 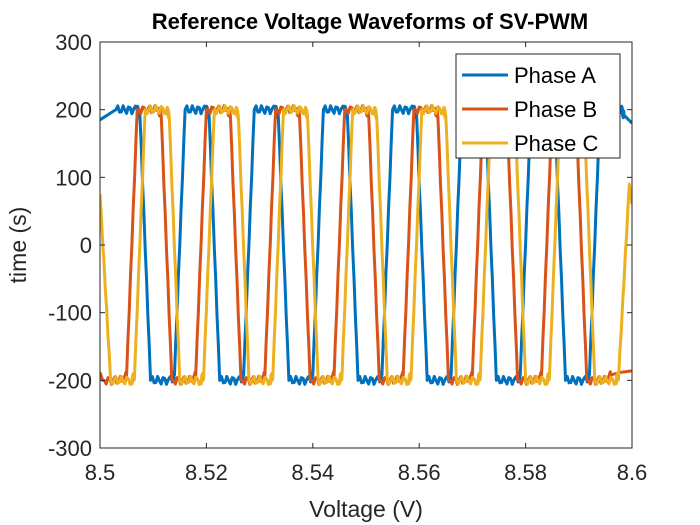 What do you see at coordinates (370, 21) in the screenshot?
I see `chart-title: Reference Voltage Waveforms of SV-PWM` at bounding box center [370, 21].